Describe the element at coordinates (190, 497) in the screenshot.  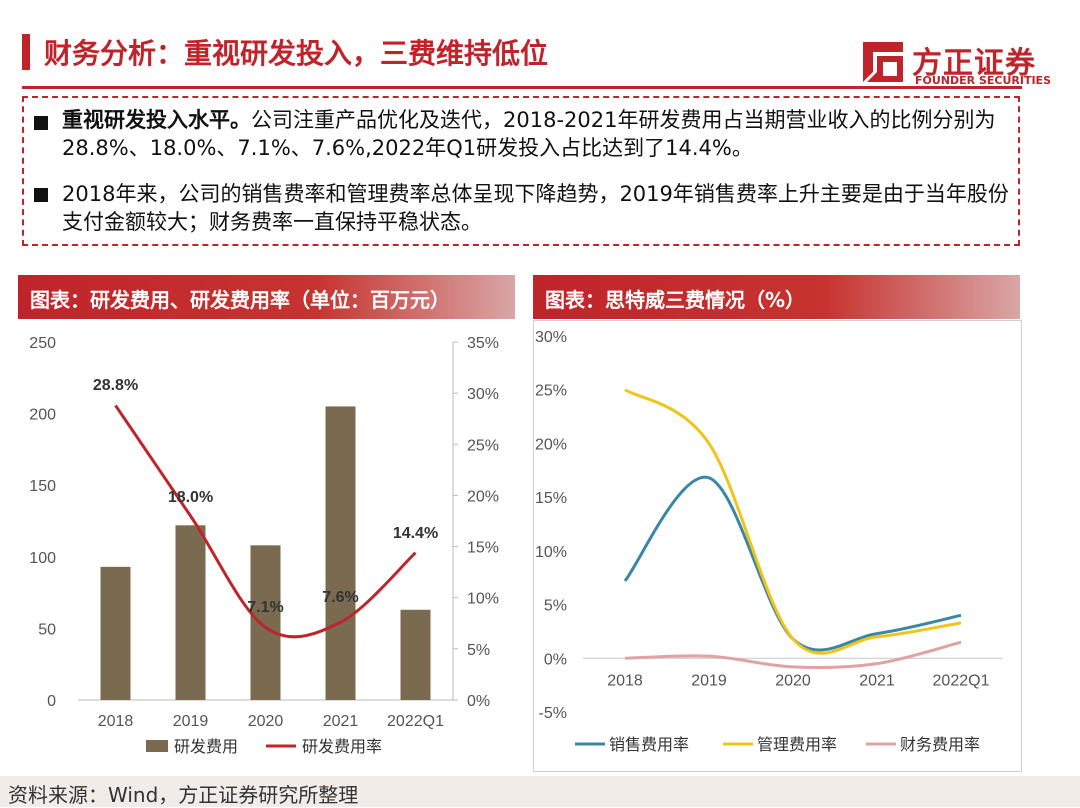
I see `data-label-rate: 18.0%` at that location.